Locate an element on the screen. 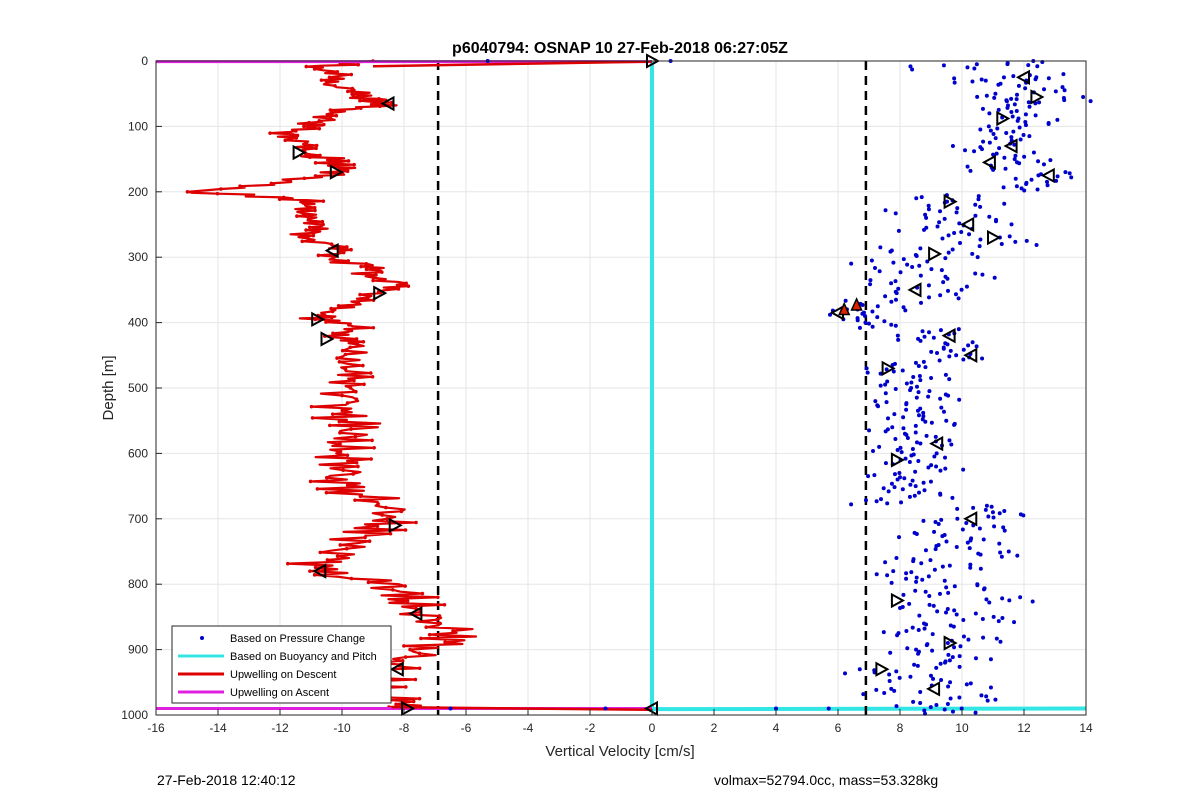 This screenshot has width=1200, height=804. x-tick-label: -16 is located at coordinates (156, 728).